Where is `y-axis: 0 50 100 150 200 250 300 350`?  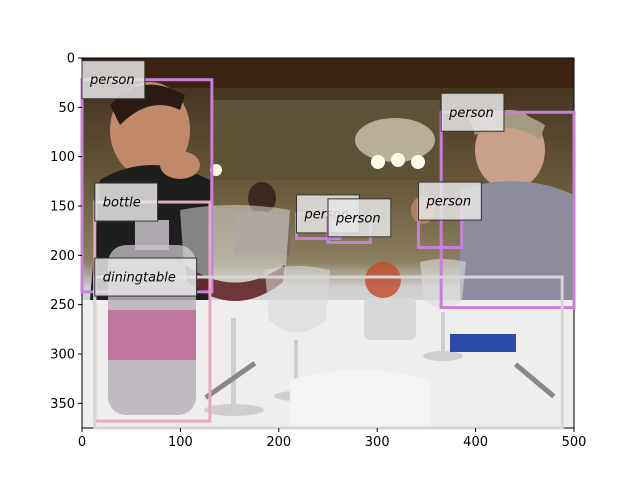
y-axis: 0 50 100 150 200 250 300 350 is located at coordinates (66, 232).